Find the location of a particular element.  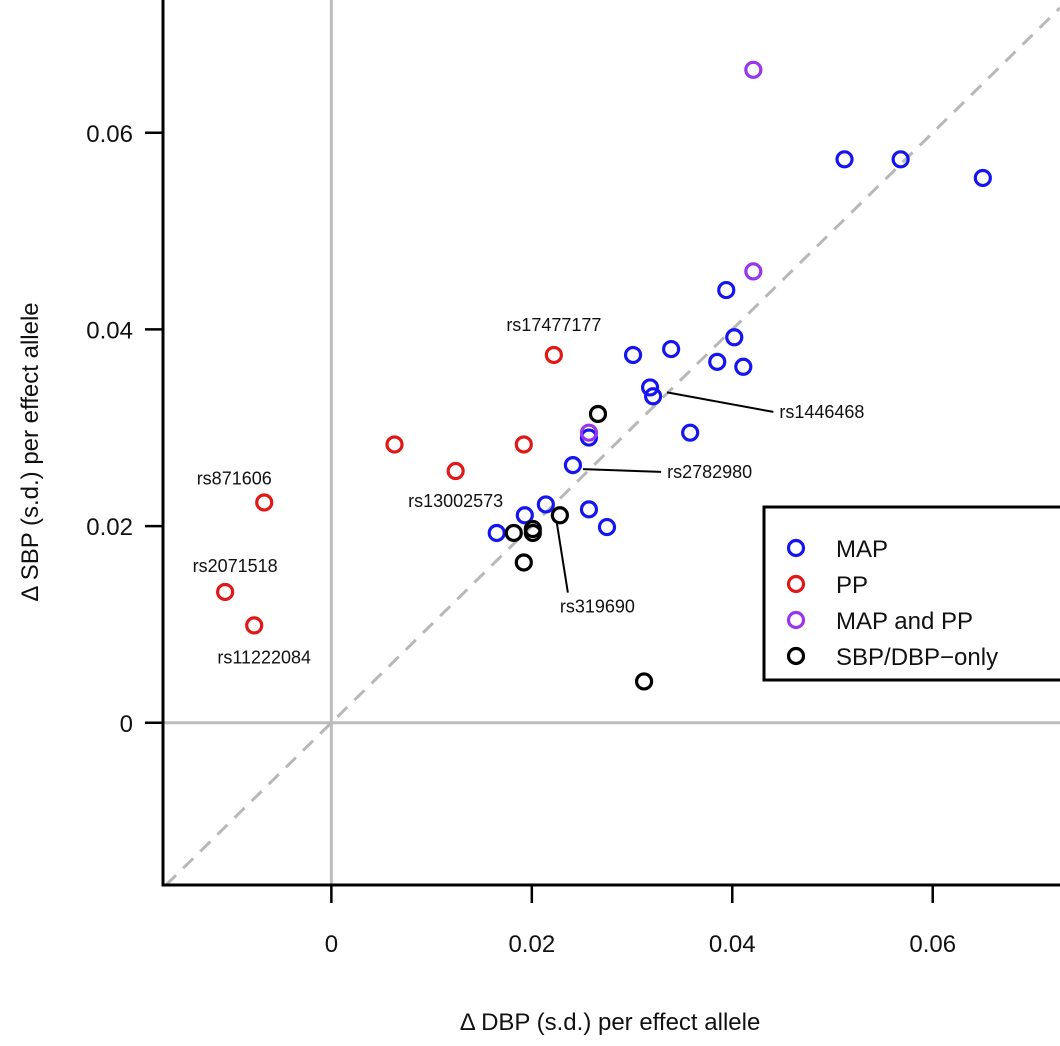

legend: MAP PP MAP and PP SBP/DBP−only is located at coordinates (911, 593).